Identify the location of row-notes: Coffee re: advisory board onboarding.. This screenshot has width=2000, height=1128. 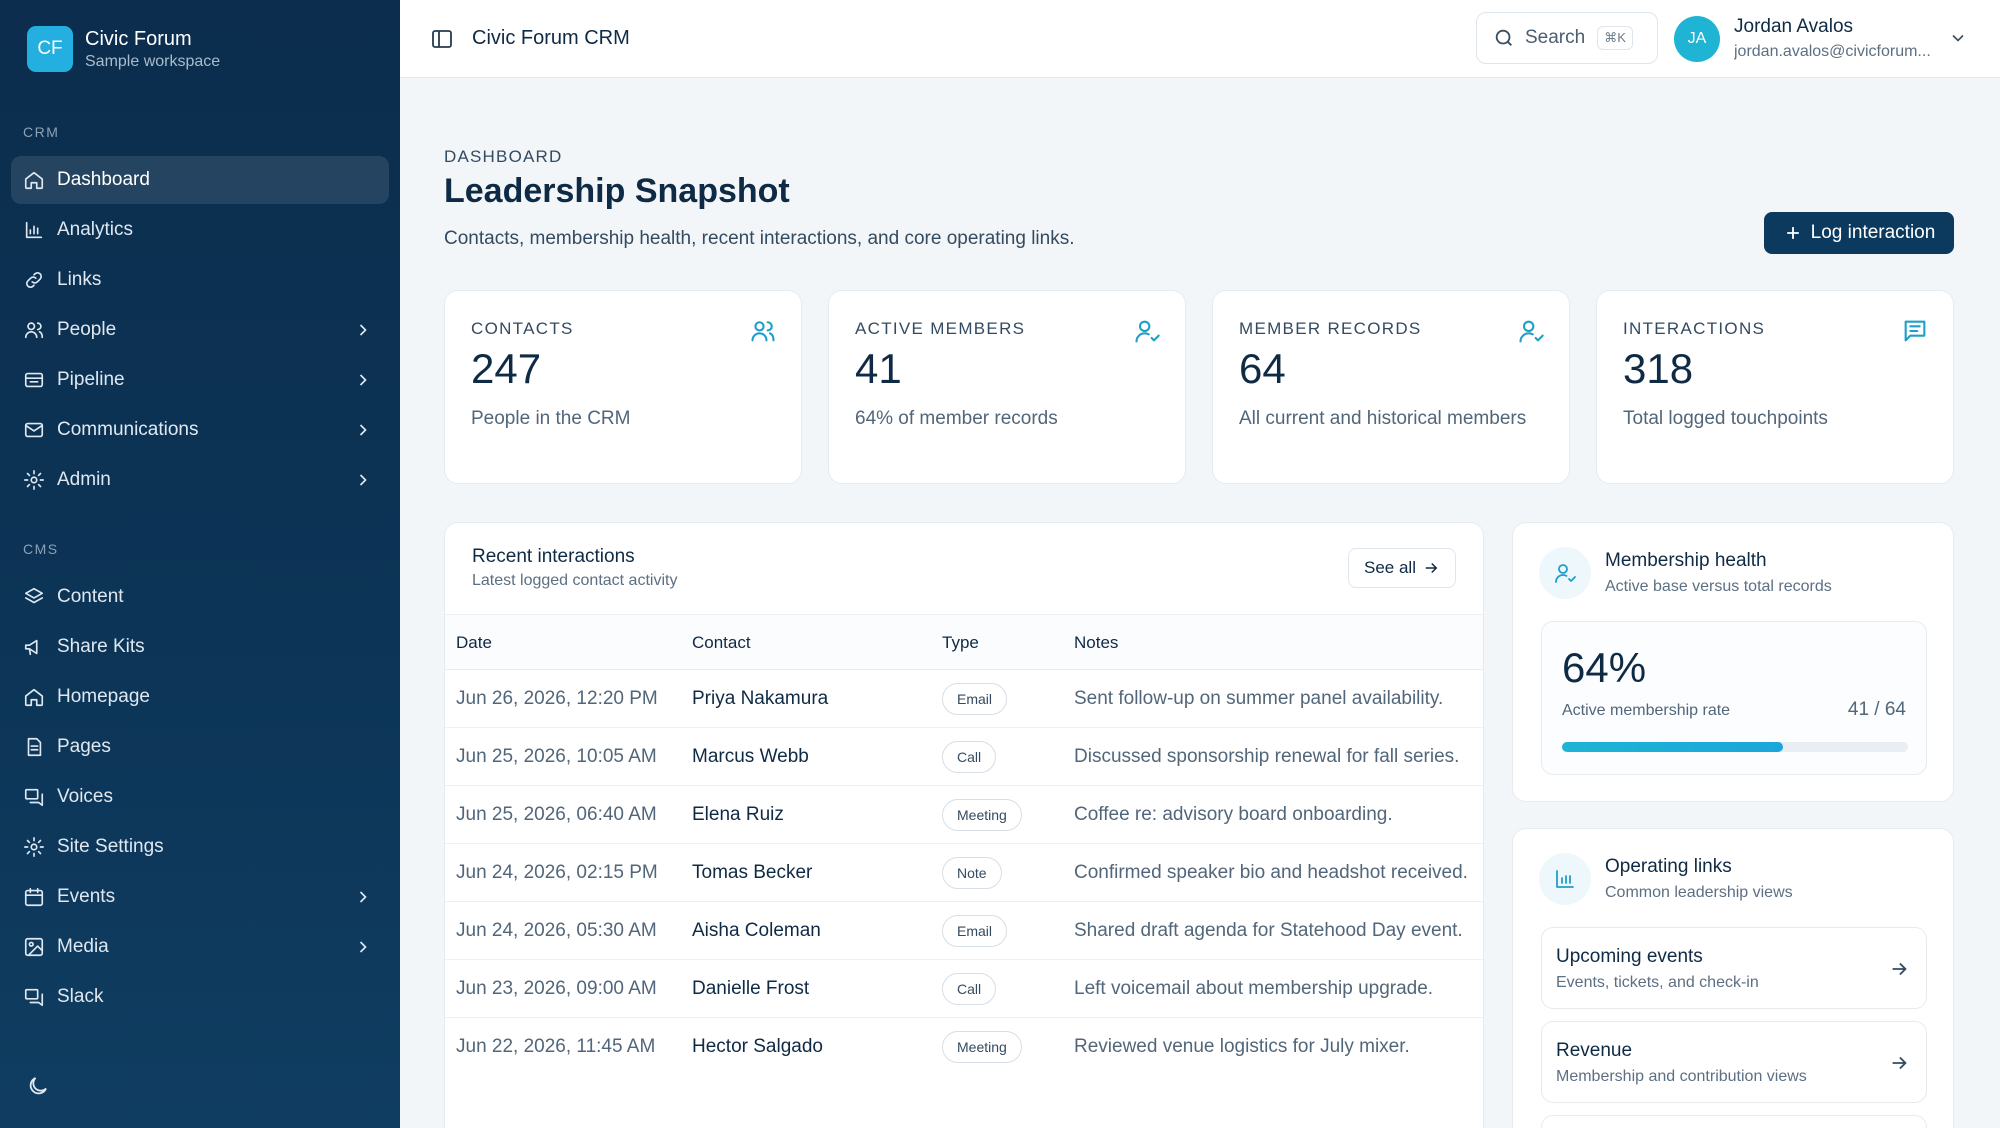
(1233, 814).